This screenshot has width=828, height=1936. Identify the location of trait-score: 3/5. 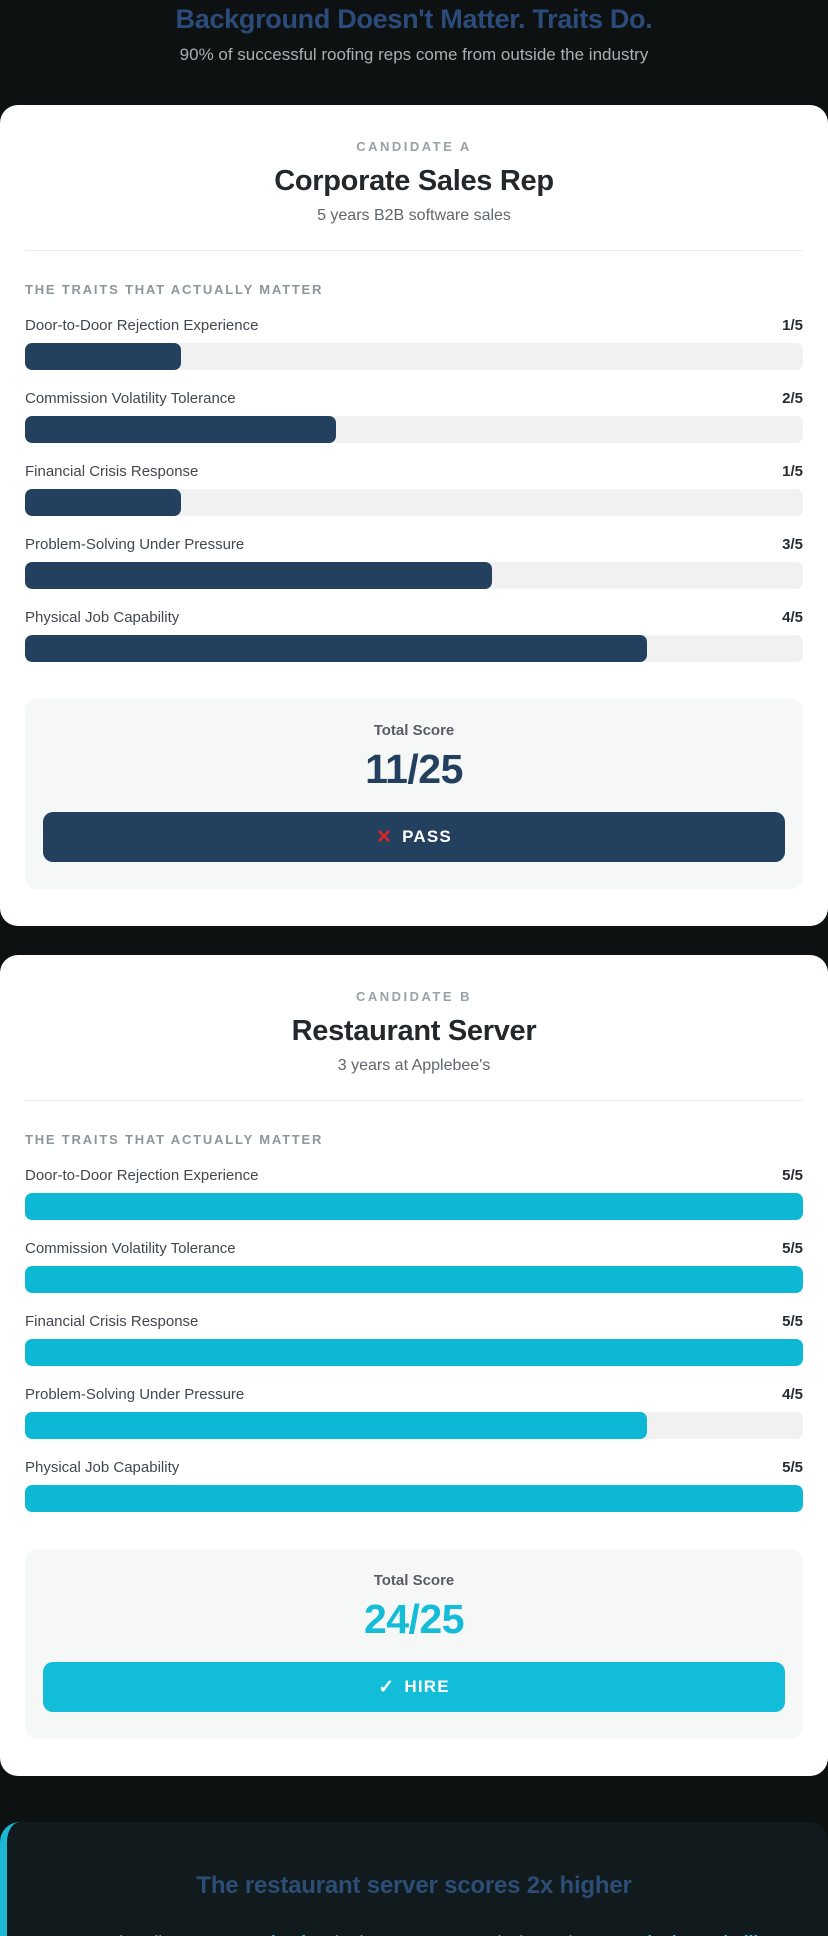
(792, 544).